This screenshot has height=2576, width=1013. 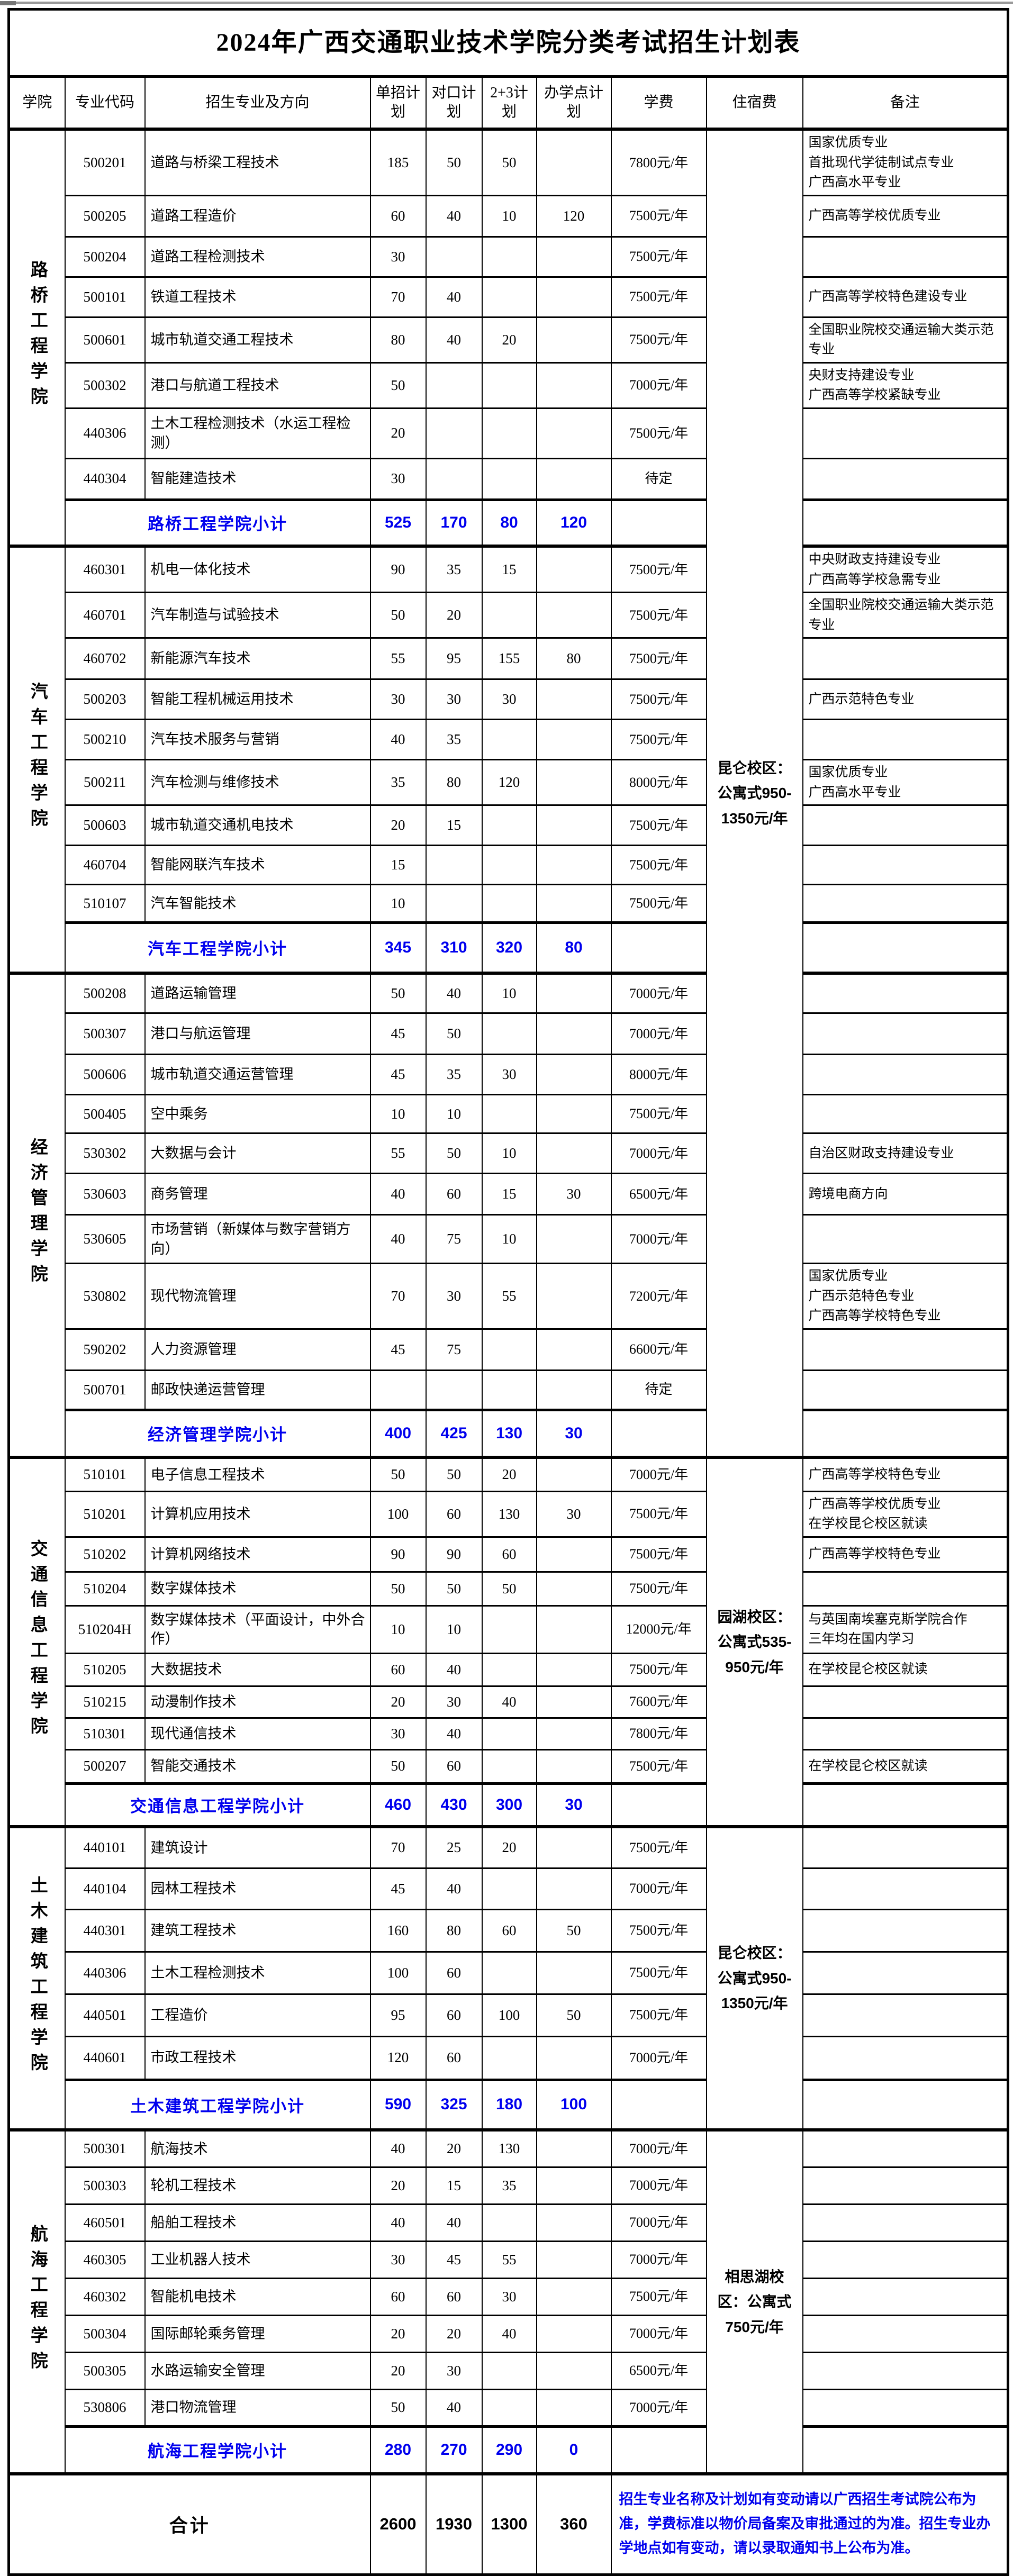 I want to click on code-cell: 460301, so click(x=105, y=569).